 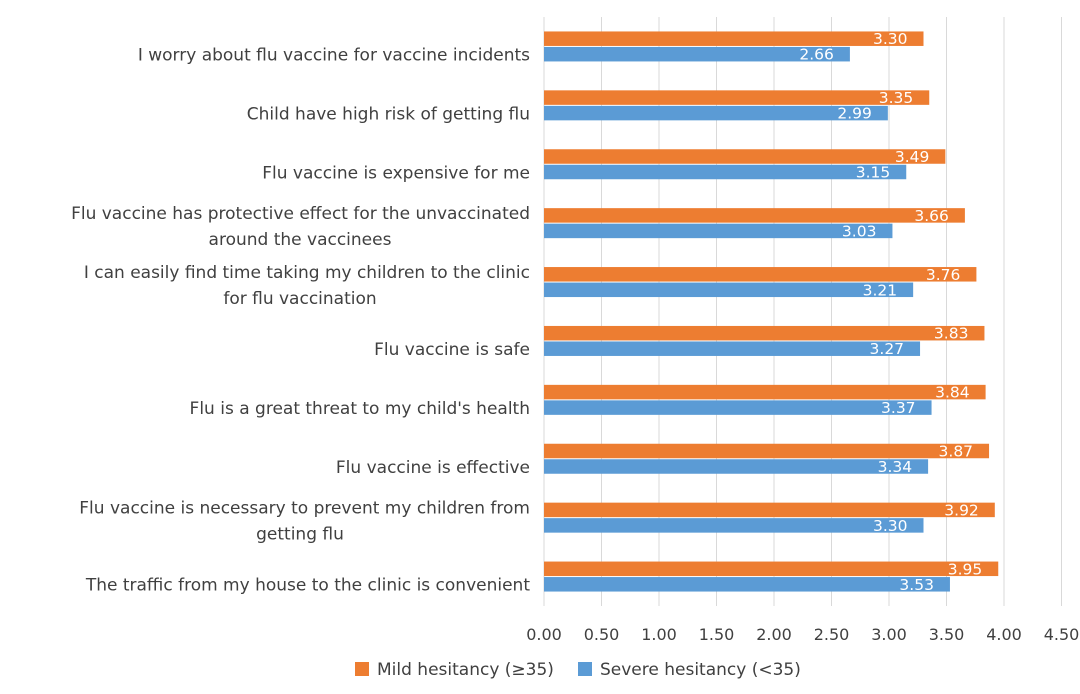 I want to click on category-label: getting flu, so click(x=300, y=535).